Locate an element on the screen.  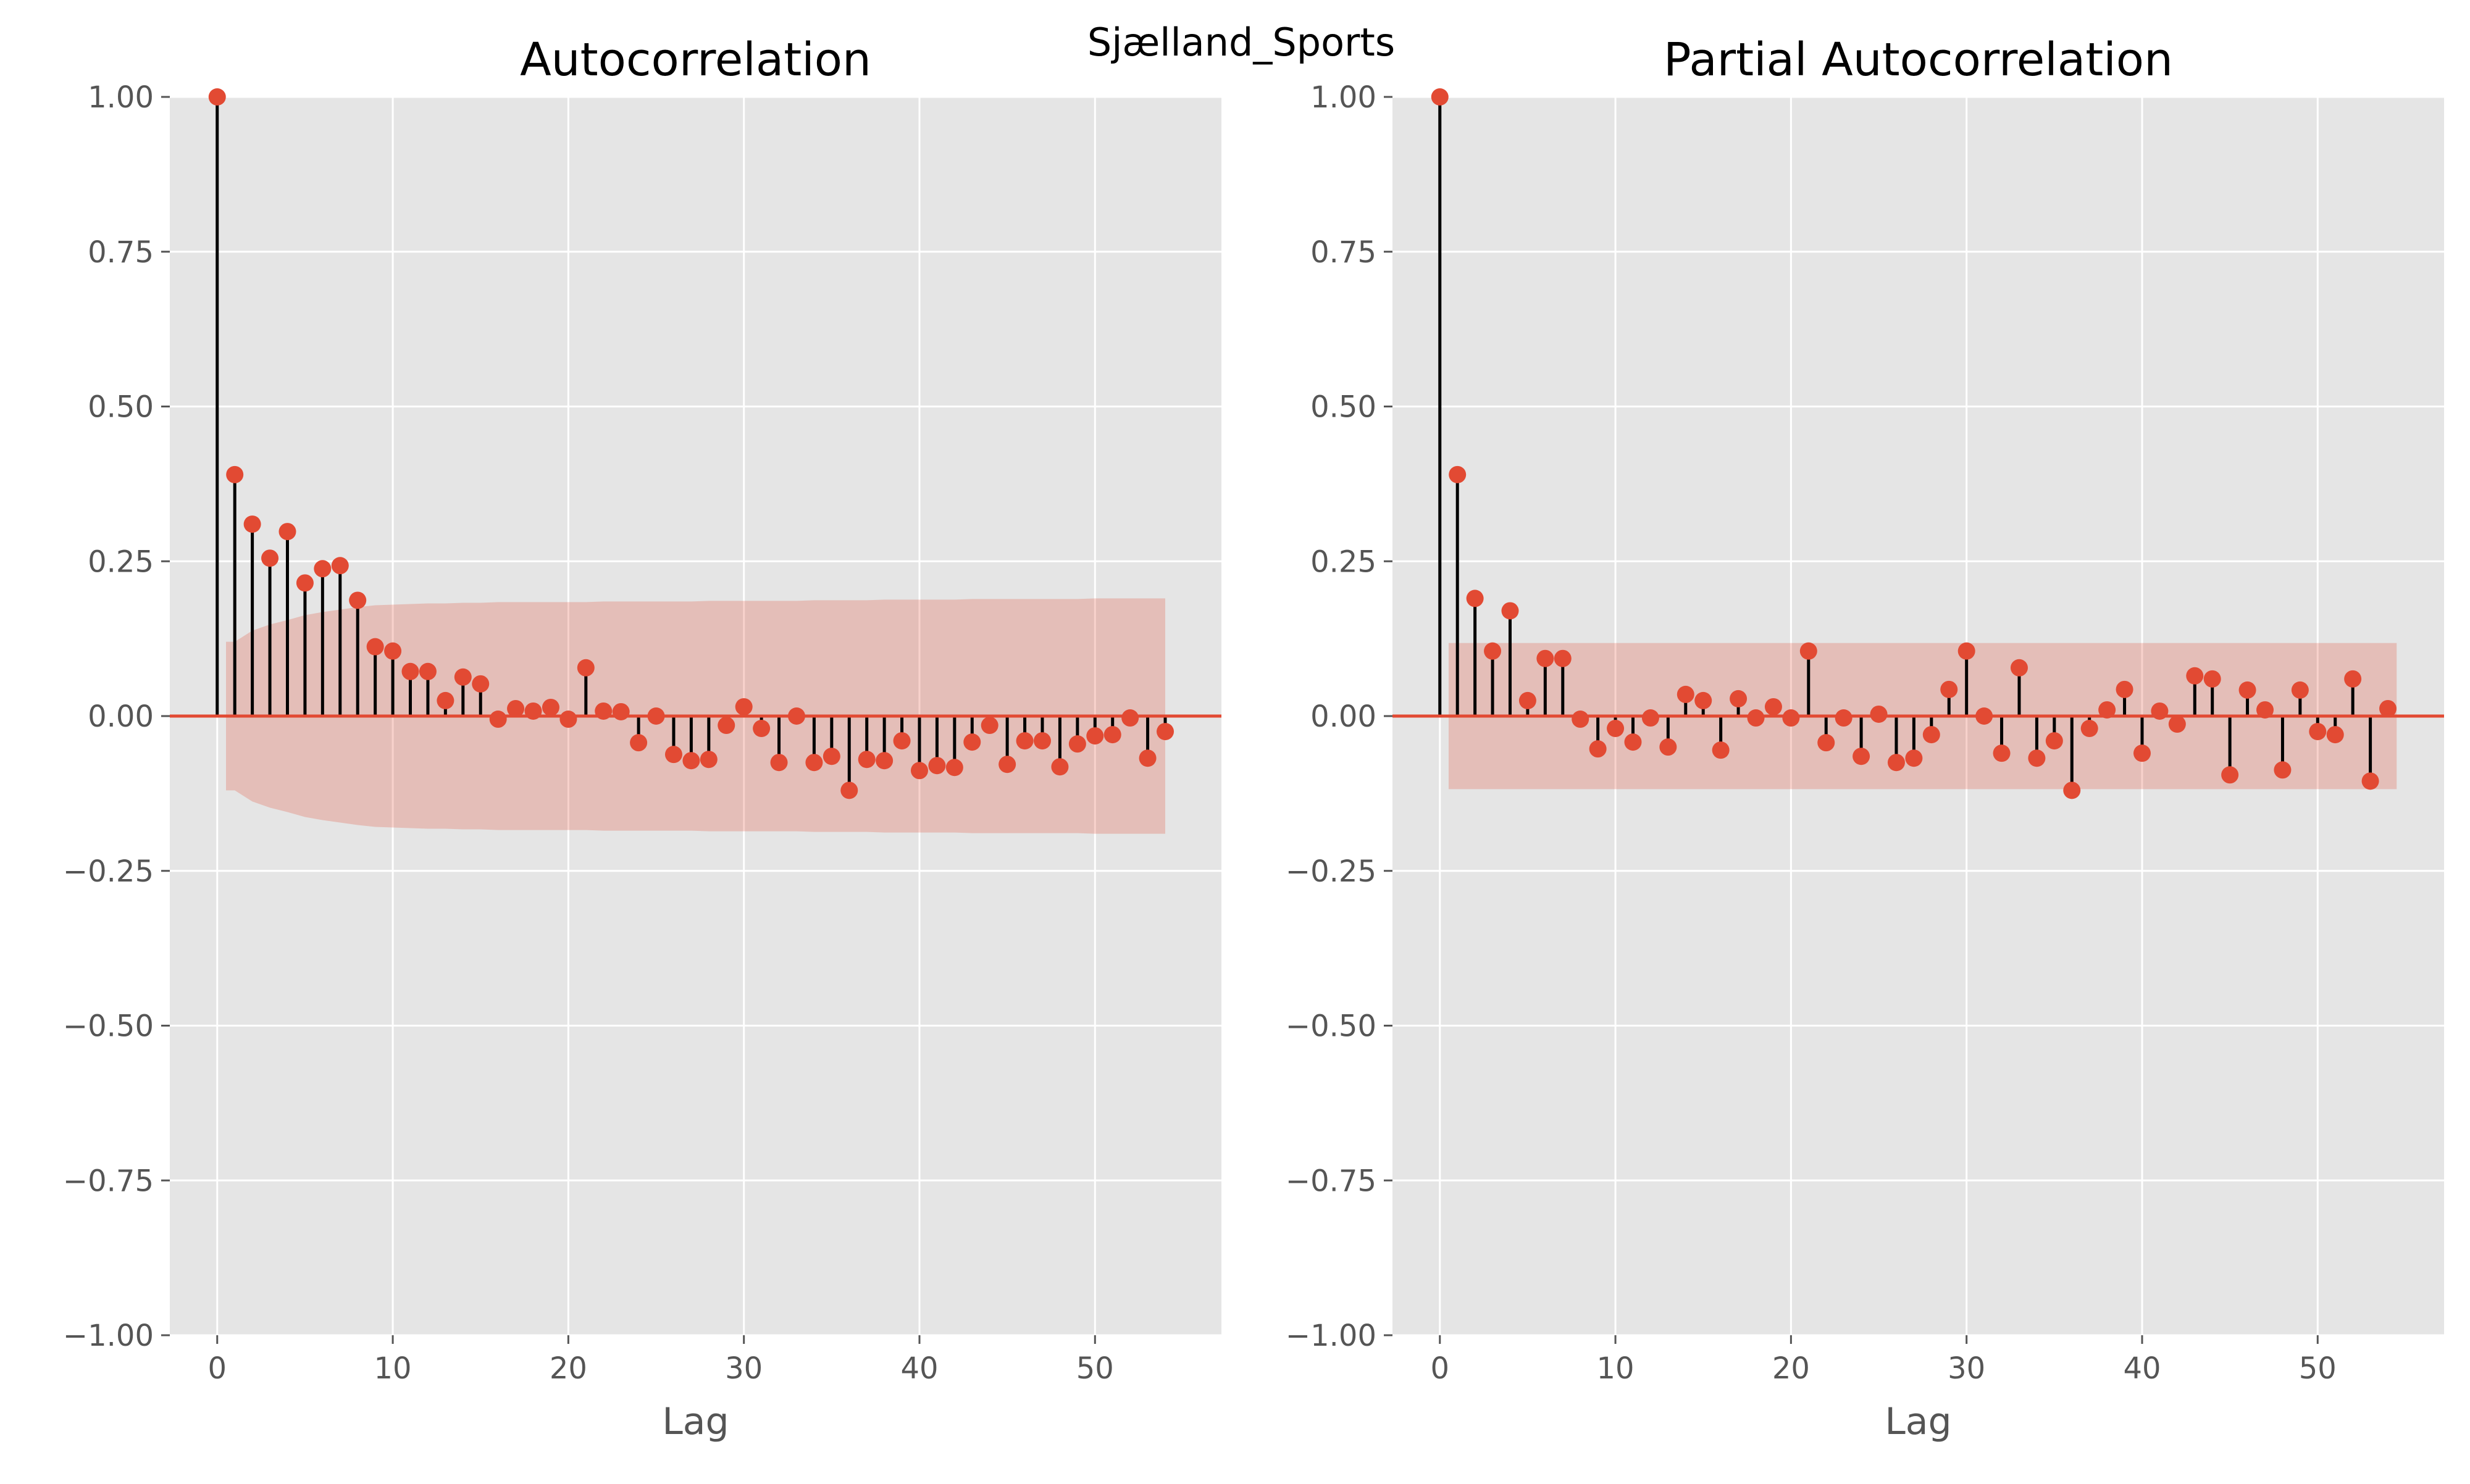
pacf-y-tick-label: −1.00 is located at coordinates (1331, 1336).